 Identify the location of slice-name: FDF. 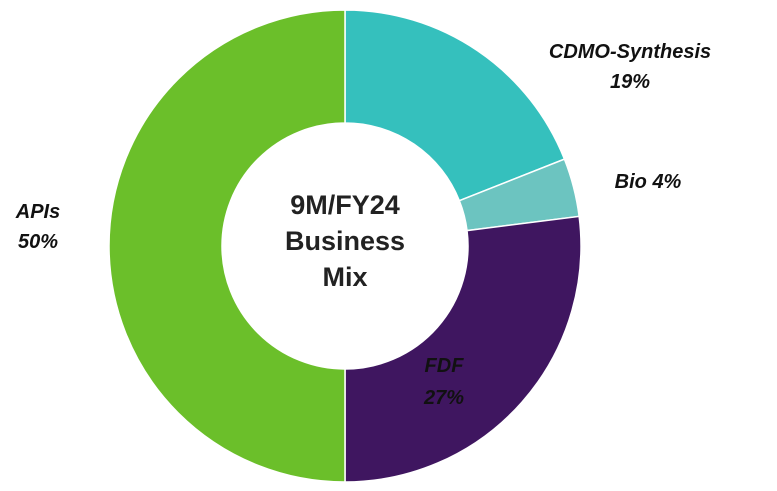
(445, 366).